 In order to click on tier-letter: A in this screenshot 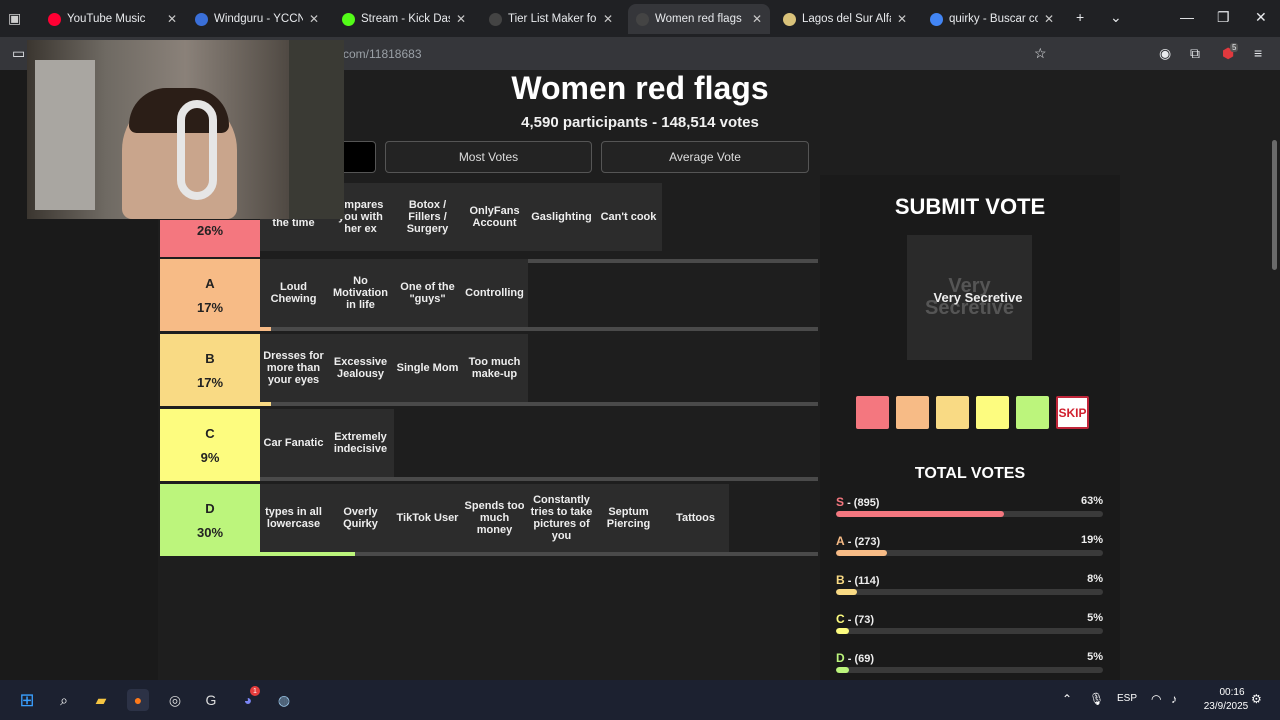, I will do `click(210, 283)`.